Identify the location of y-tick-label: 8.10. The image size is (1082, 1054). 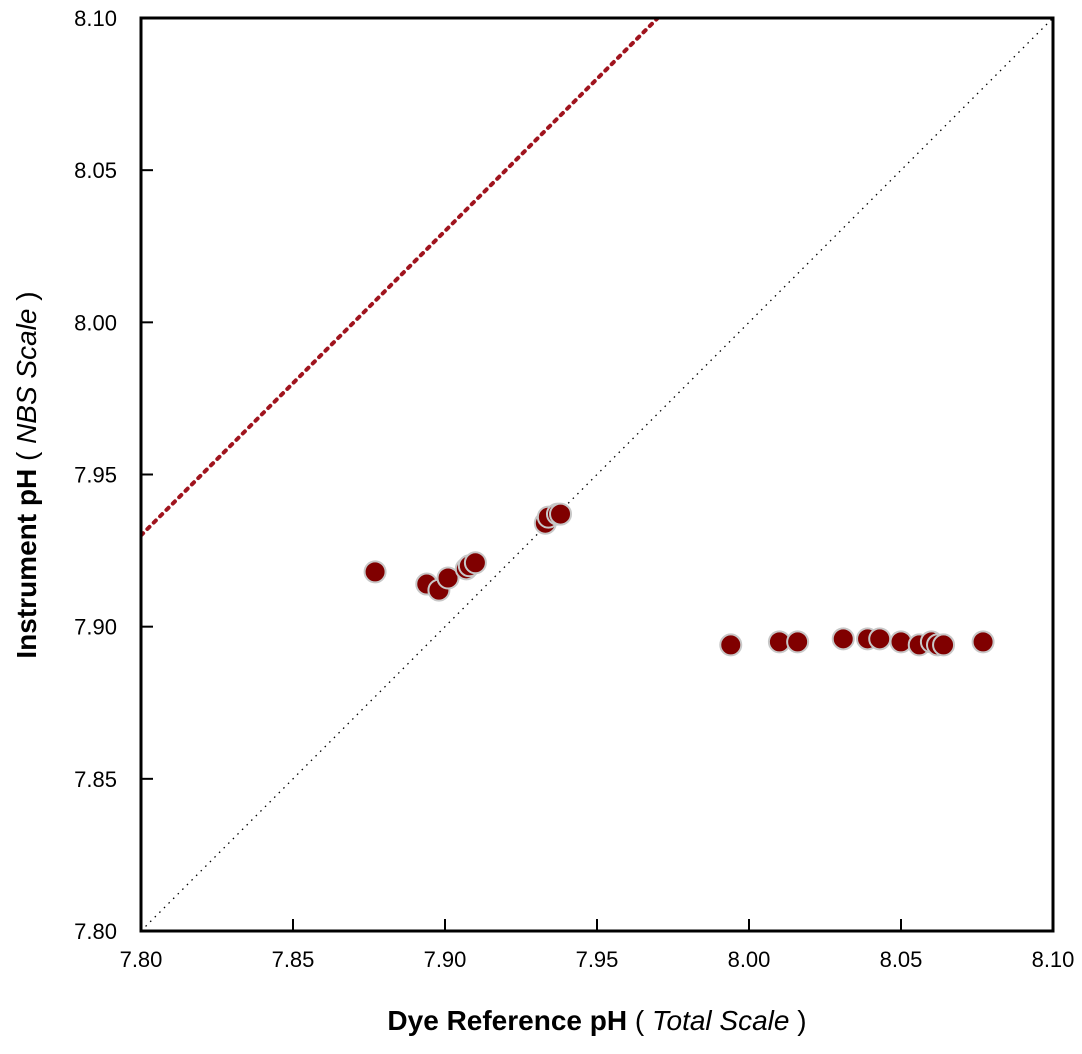
(95, 18).